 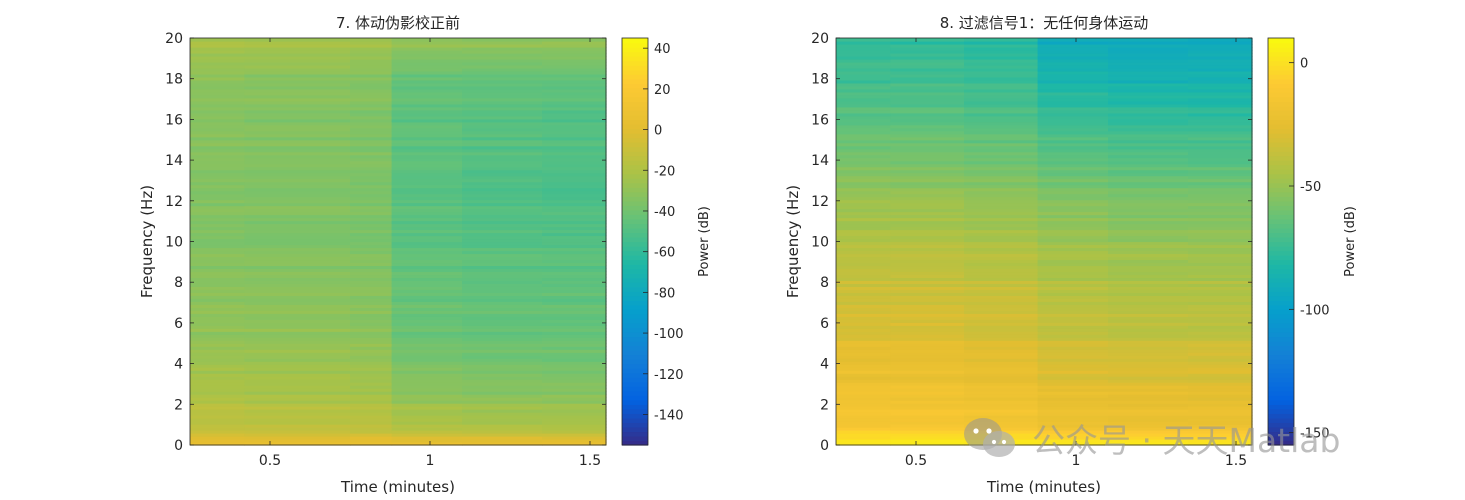 I want to click on y-axis-label: Frequency (Hz), so click(x=147, y=241).